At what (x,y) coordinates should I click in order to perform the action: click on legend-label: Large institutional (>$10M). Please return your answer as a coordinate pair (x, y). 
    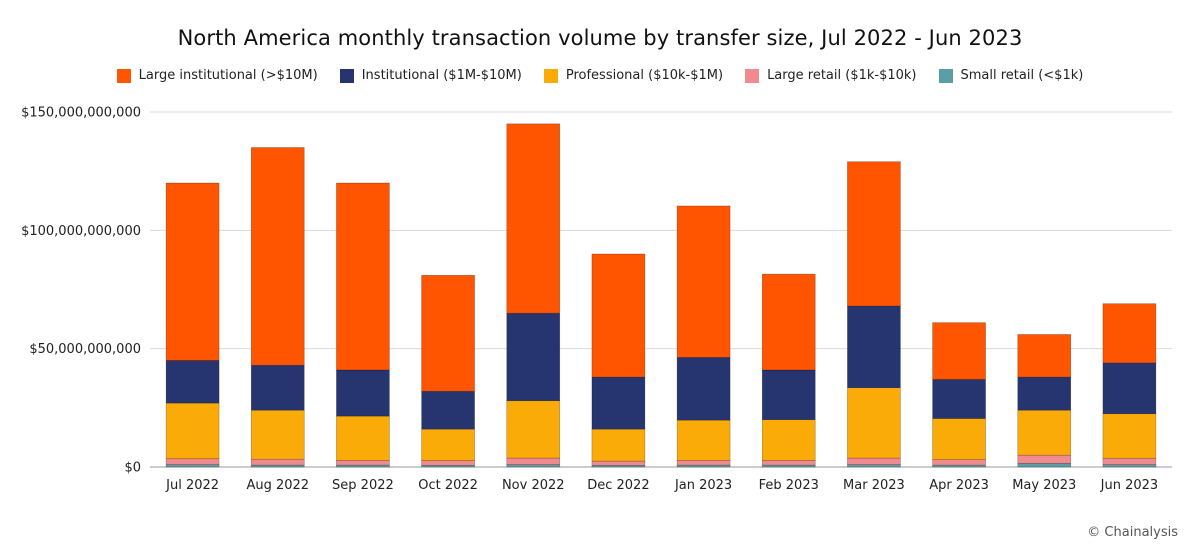
    Looking at the image, I should click on (228, 75).